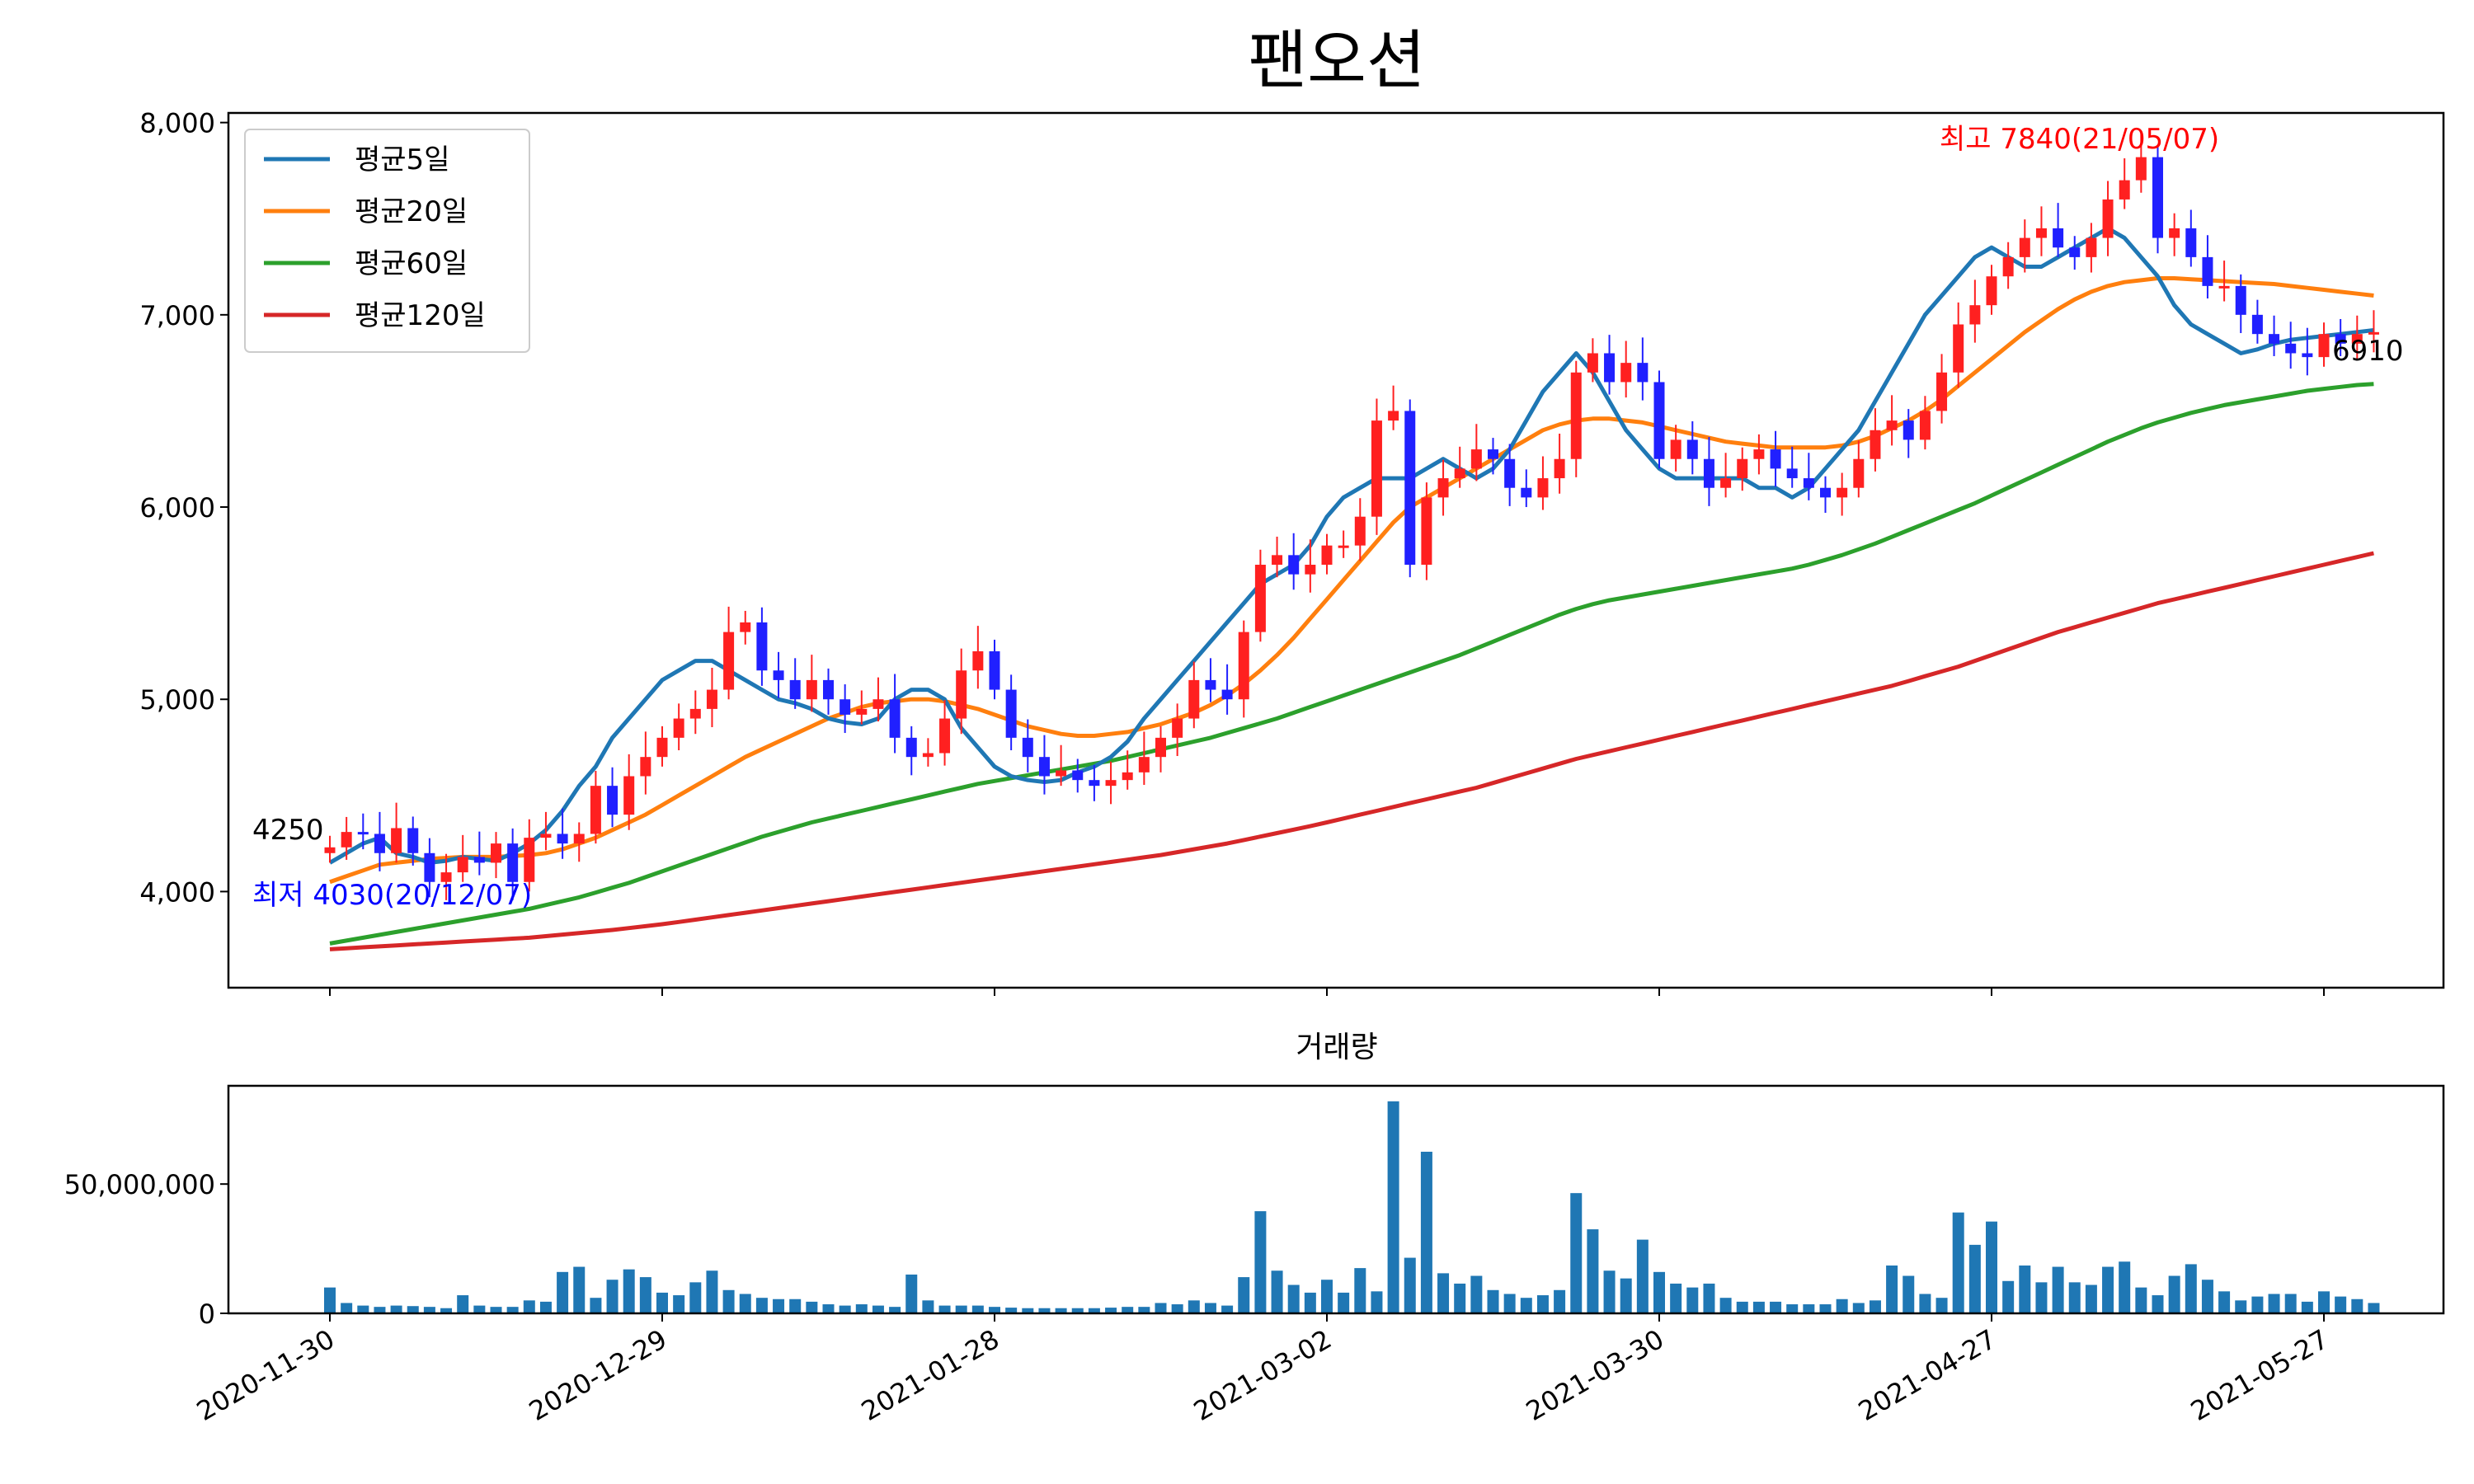 This screenshot has height=1484, width=2474. What do you see at coordinates (420, 315) in the screenshot?
I see `legend-label-ma120: 평균120일` at bounding box center [420, 315].